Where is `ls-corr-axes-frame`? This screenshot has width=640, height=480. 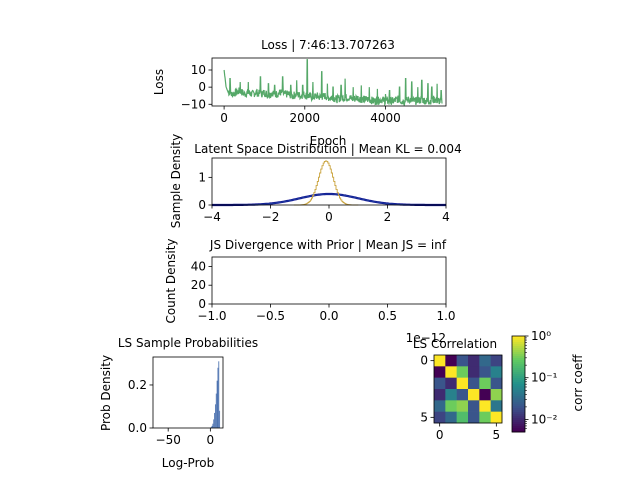 ls-corr-axes-frame is located at coordinates (468, 389).